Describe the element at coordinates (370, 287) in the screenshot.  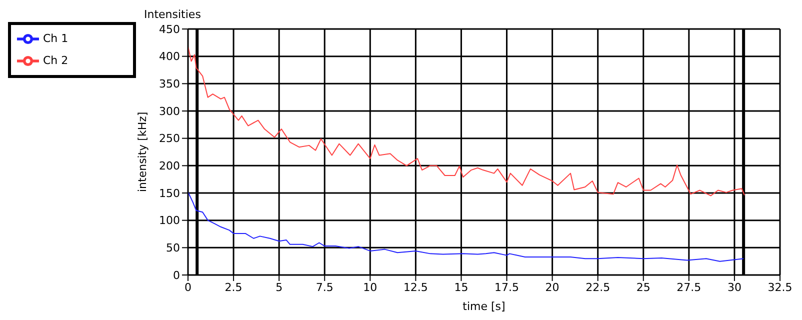
I see `x-tick-label: 10` at that location.